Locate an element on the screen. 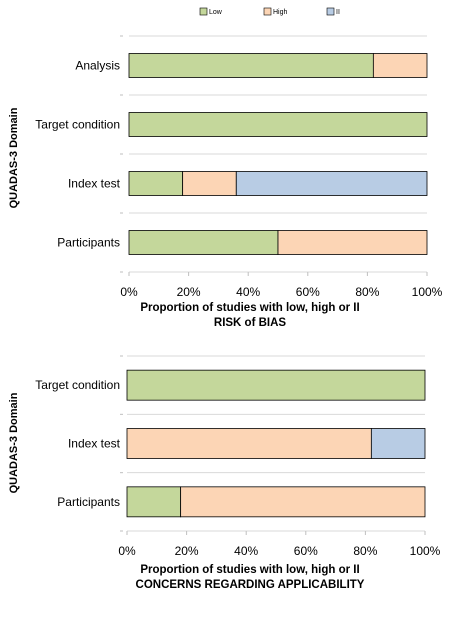  bar-high-analysis is located at coordinates (400, 65).